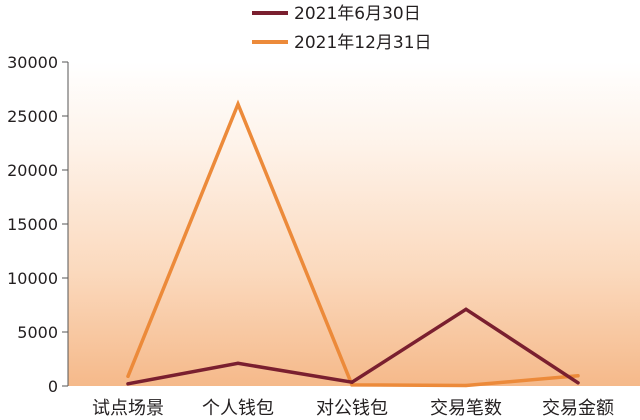  Describe the element at coordinates (32, 224) in the screenshot. I see `y-tick-label: 15000` at that location.